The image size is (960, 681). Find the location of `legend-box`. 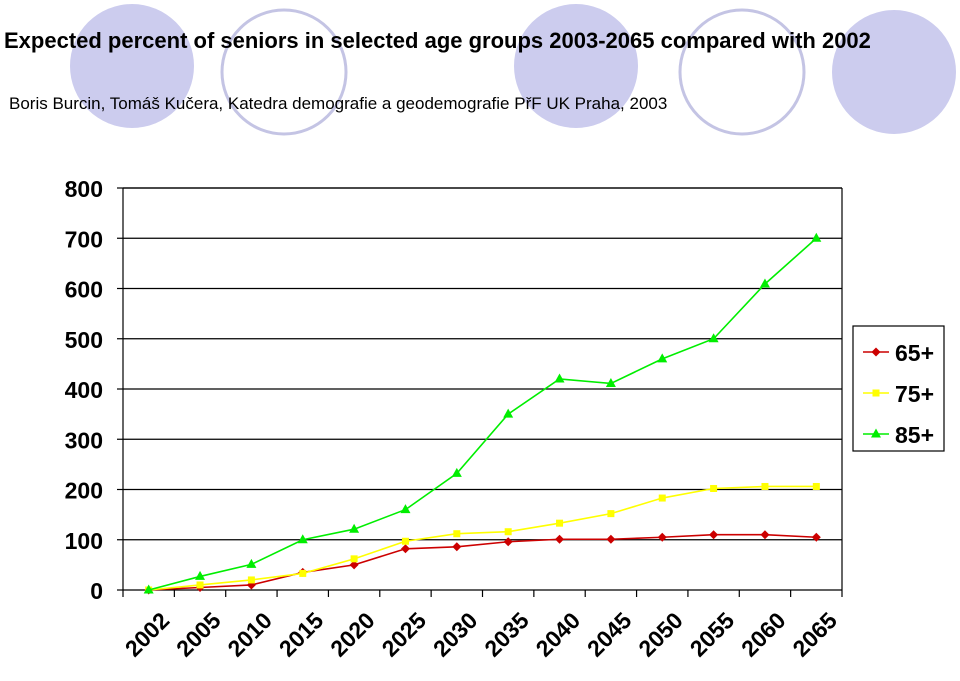

legend-box is located at coordinates (898, 388).